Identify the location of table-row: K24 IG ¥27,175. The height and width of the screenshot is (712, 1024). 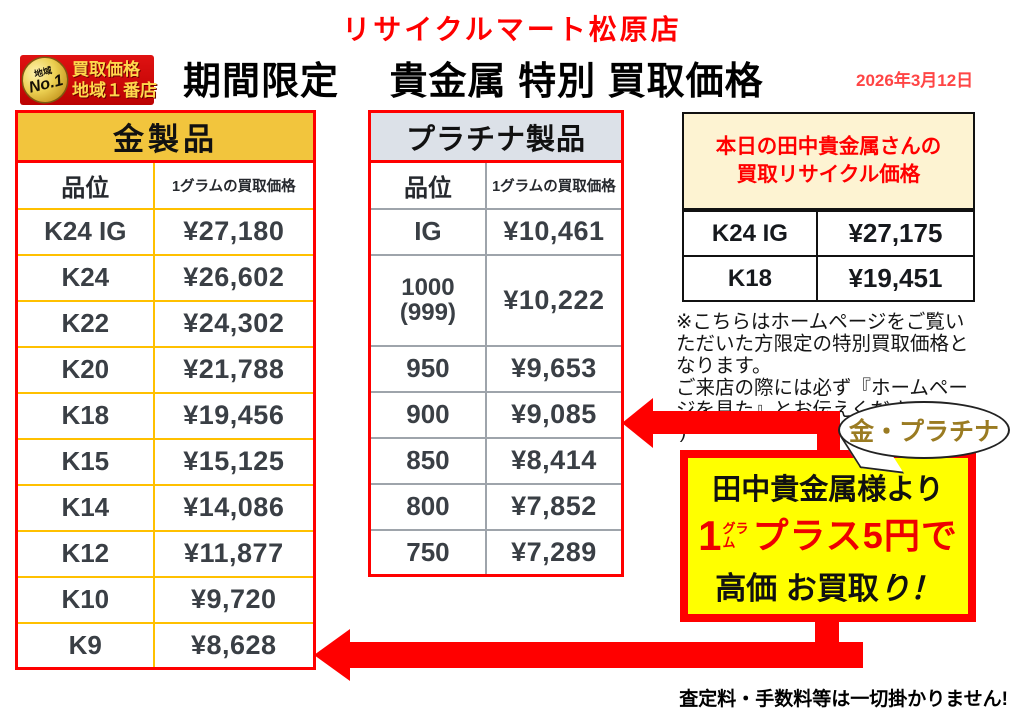
(829, 233).